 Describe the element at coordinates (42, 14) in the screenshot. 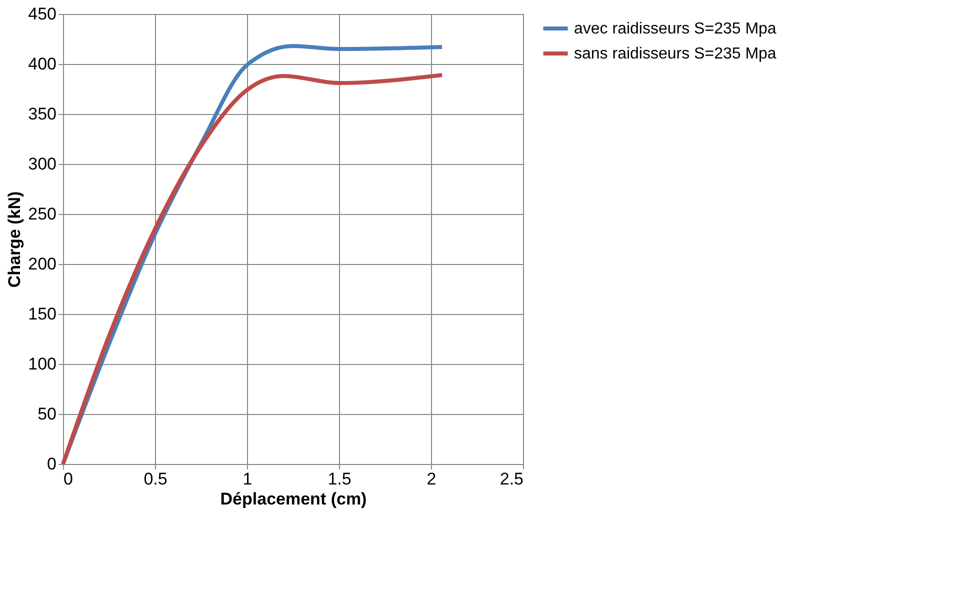

I see `y-tick-label: 450` at that location.